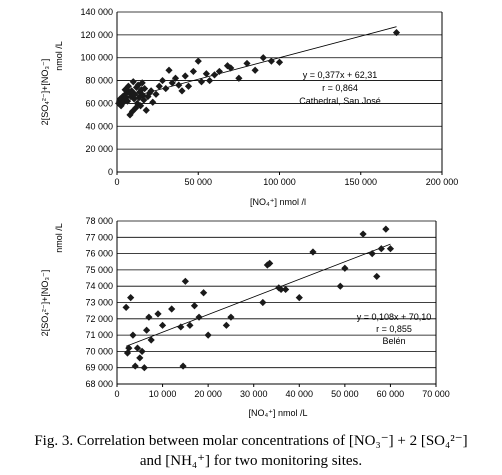 The image size is (502, 475). What do you see at coordinates (278, 413) in the screenshot?
I see `x-axis-label: [NO₄⁺] nmol /L` at bounding box center [278, 413].